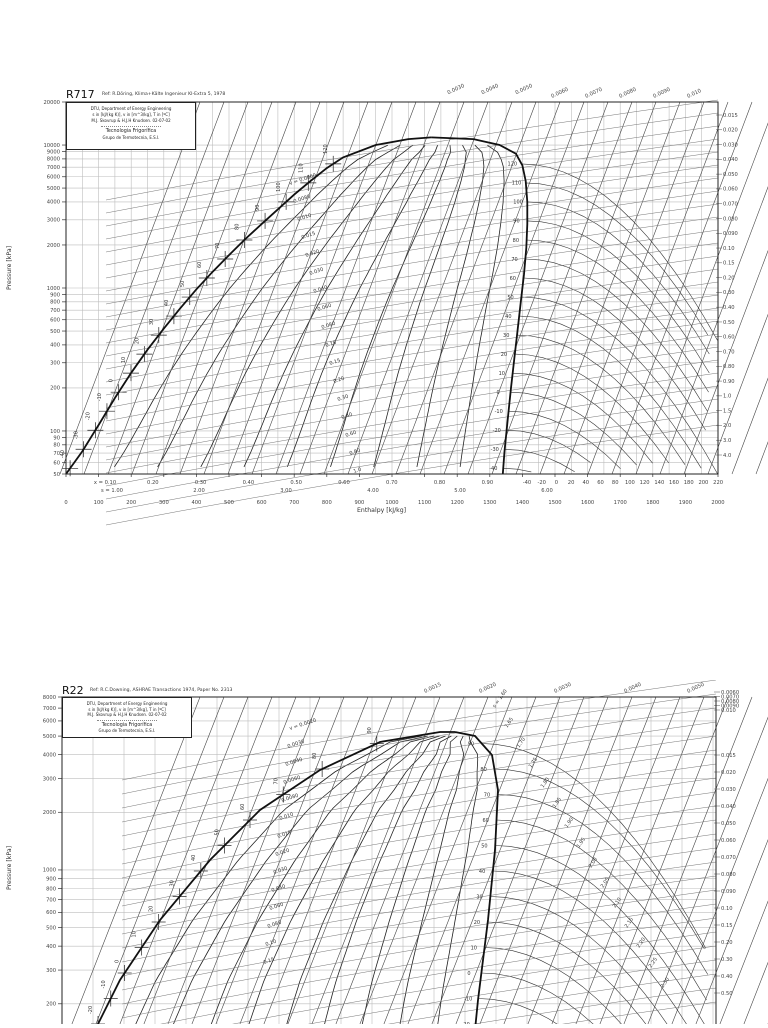 Image resolution: width=768 pixels, height=1028 pixels. What do you see at coordinates (554, 503) in the screenshot?
I see `x-tick-label: 1500` at bounding box center [554, 503].